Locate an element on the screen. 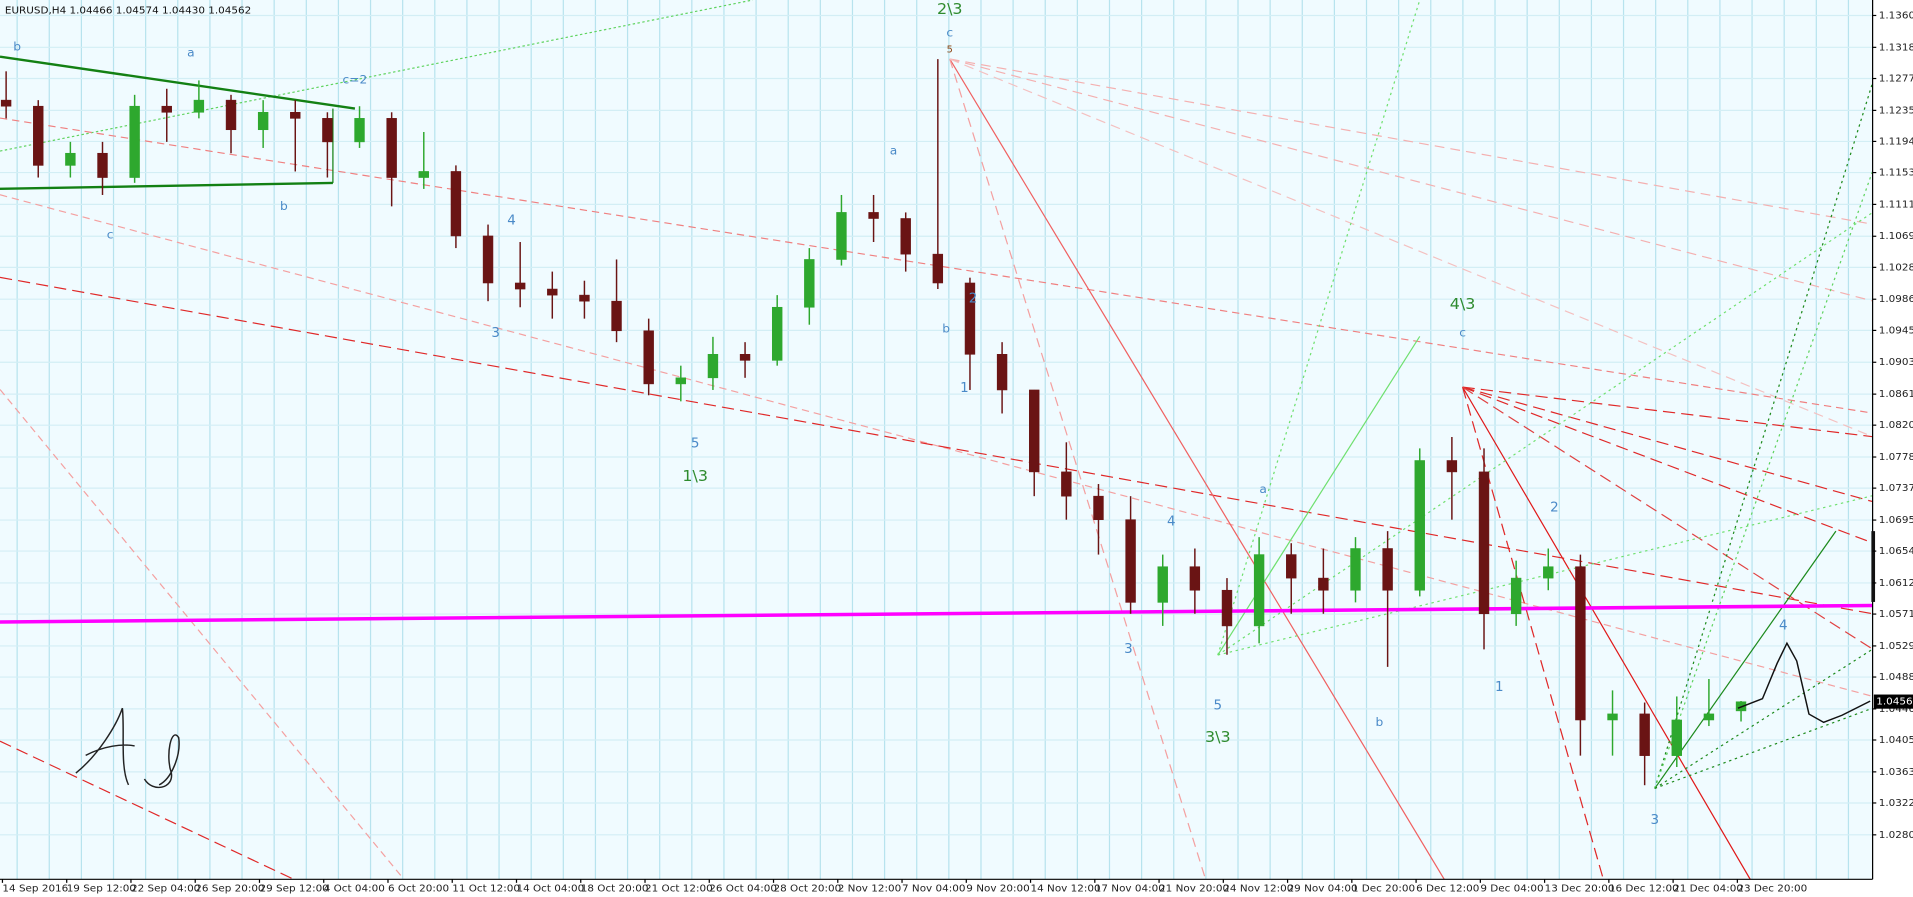 The height and width of the screenshot is (897, 1913). x-tick-label: 14 Nov 12:00 is located at coordinates (1066, 889).